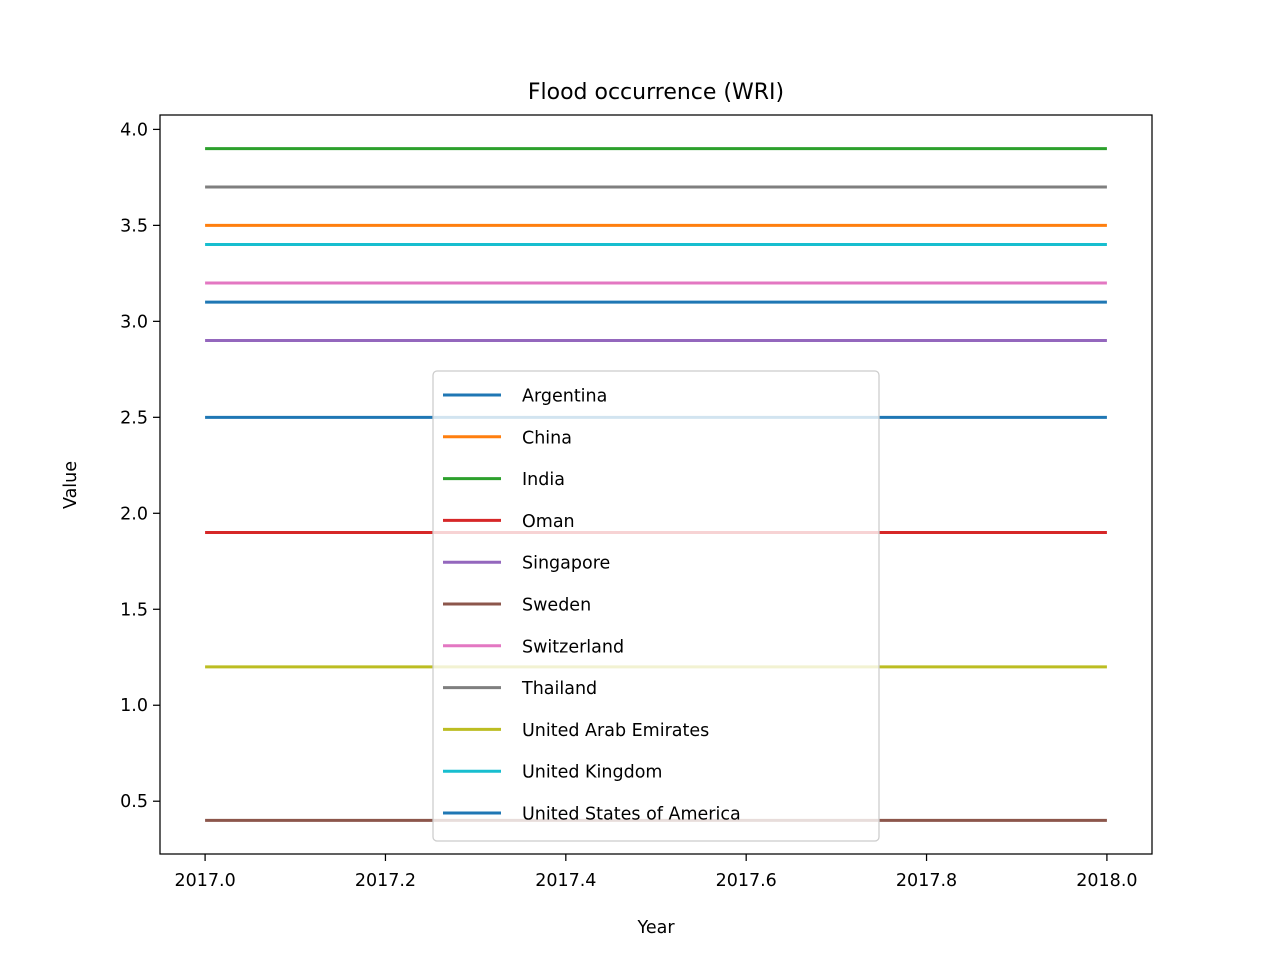 This screenshot has width=1280, height=960. Describe the element at coordinates (573, 647) in the screenshot. I see `legend-label-6: Switzerland` at that location.